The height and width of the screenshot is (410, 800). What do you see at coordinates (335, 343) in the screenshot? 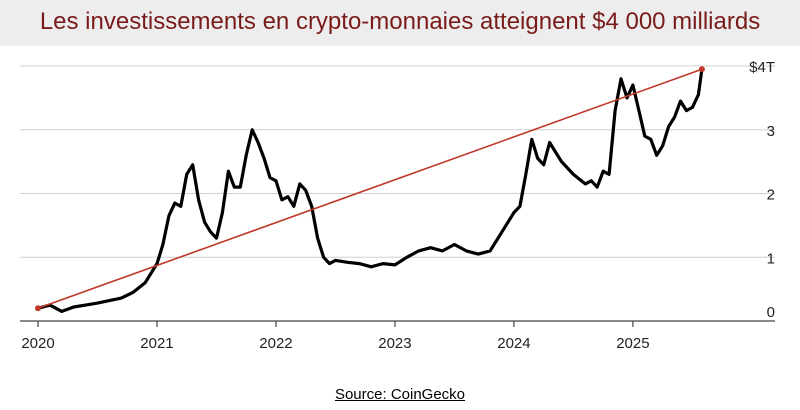
I see `x-tick-labels: 2020 2021 2022 2023 2024 2025` at bounding box center [335, 343].